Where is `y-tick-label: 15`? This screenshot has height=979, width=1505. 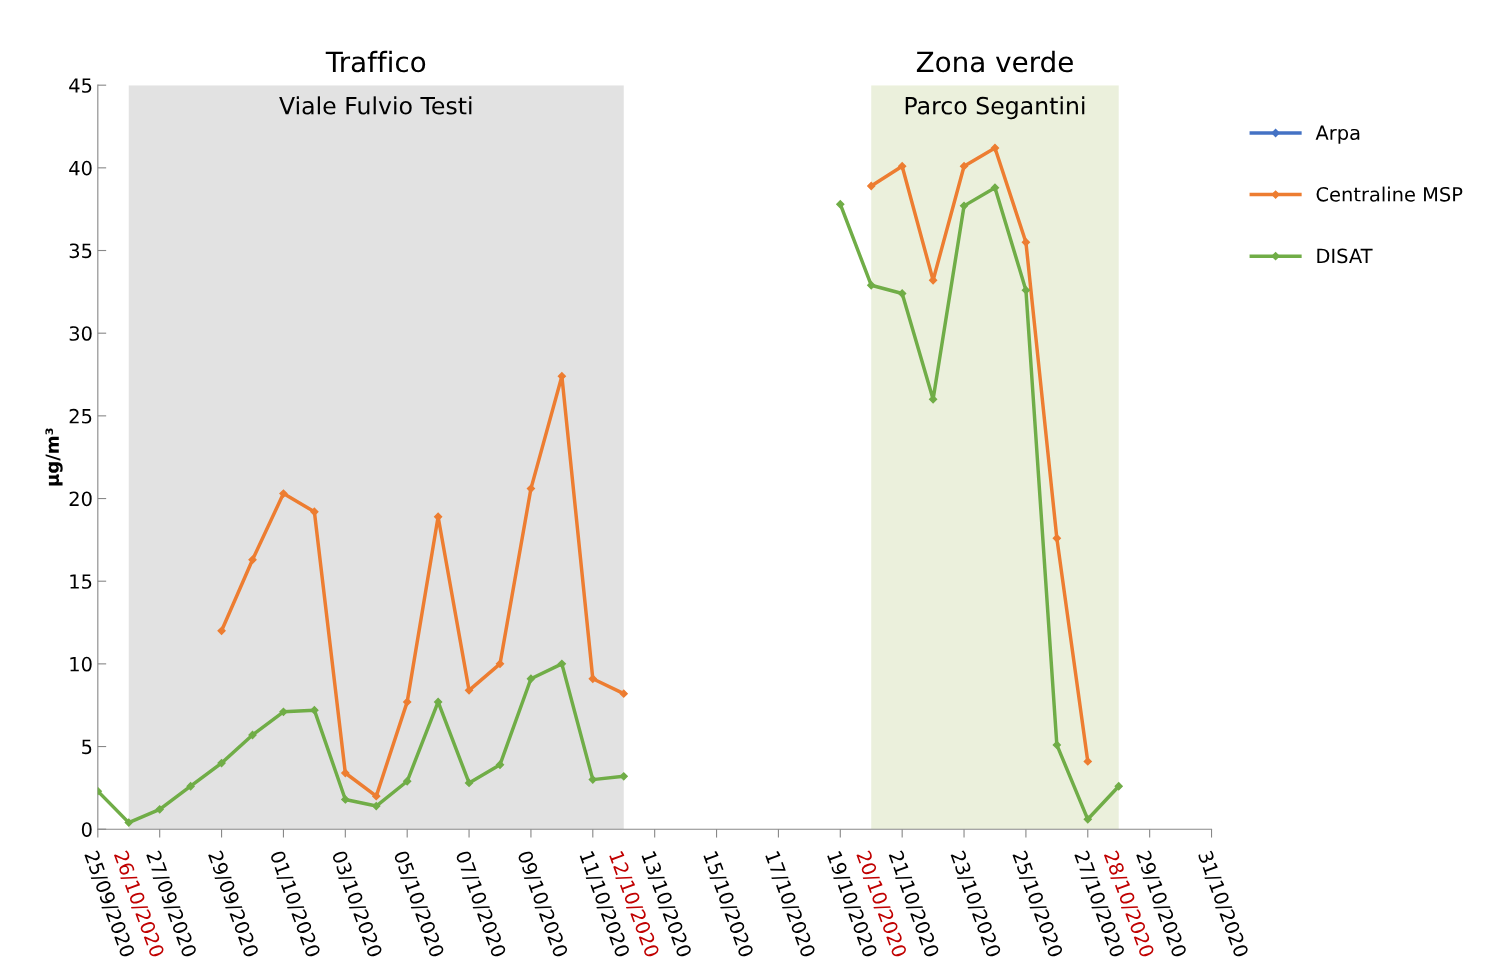 y-tick-label: 15 is located at coordinates (81, 581).